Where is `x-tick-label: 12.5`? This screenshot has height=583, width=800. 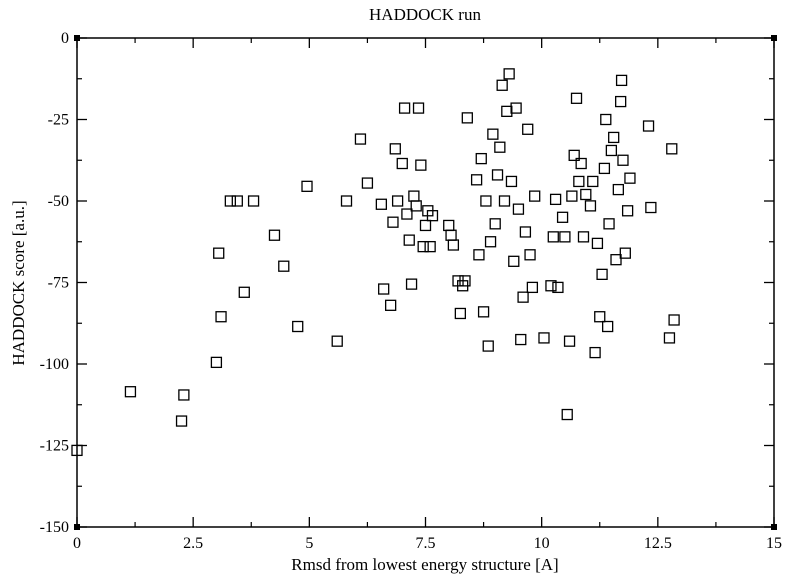 x-tick-label: 12.5 is located at coordinates (658, 543).